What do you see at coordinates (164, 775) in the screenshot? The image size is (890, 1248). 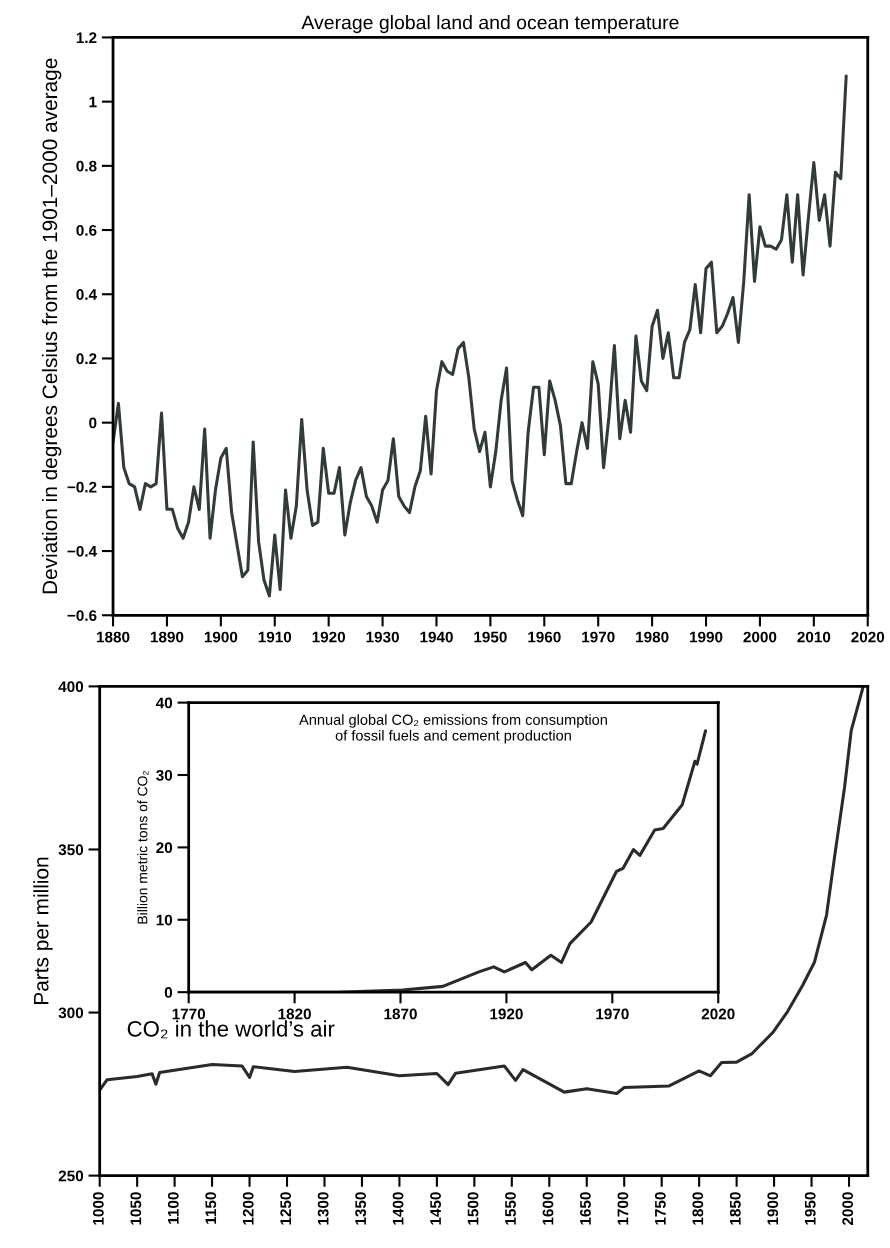 I see `y-tick-label: 30` at bounding box center [164, 775].